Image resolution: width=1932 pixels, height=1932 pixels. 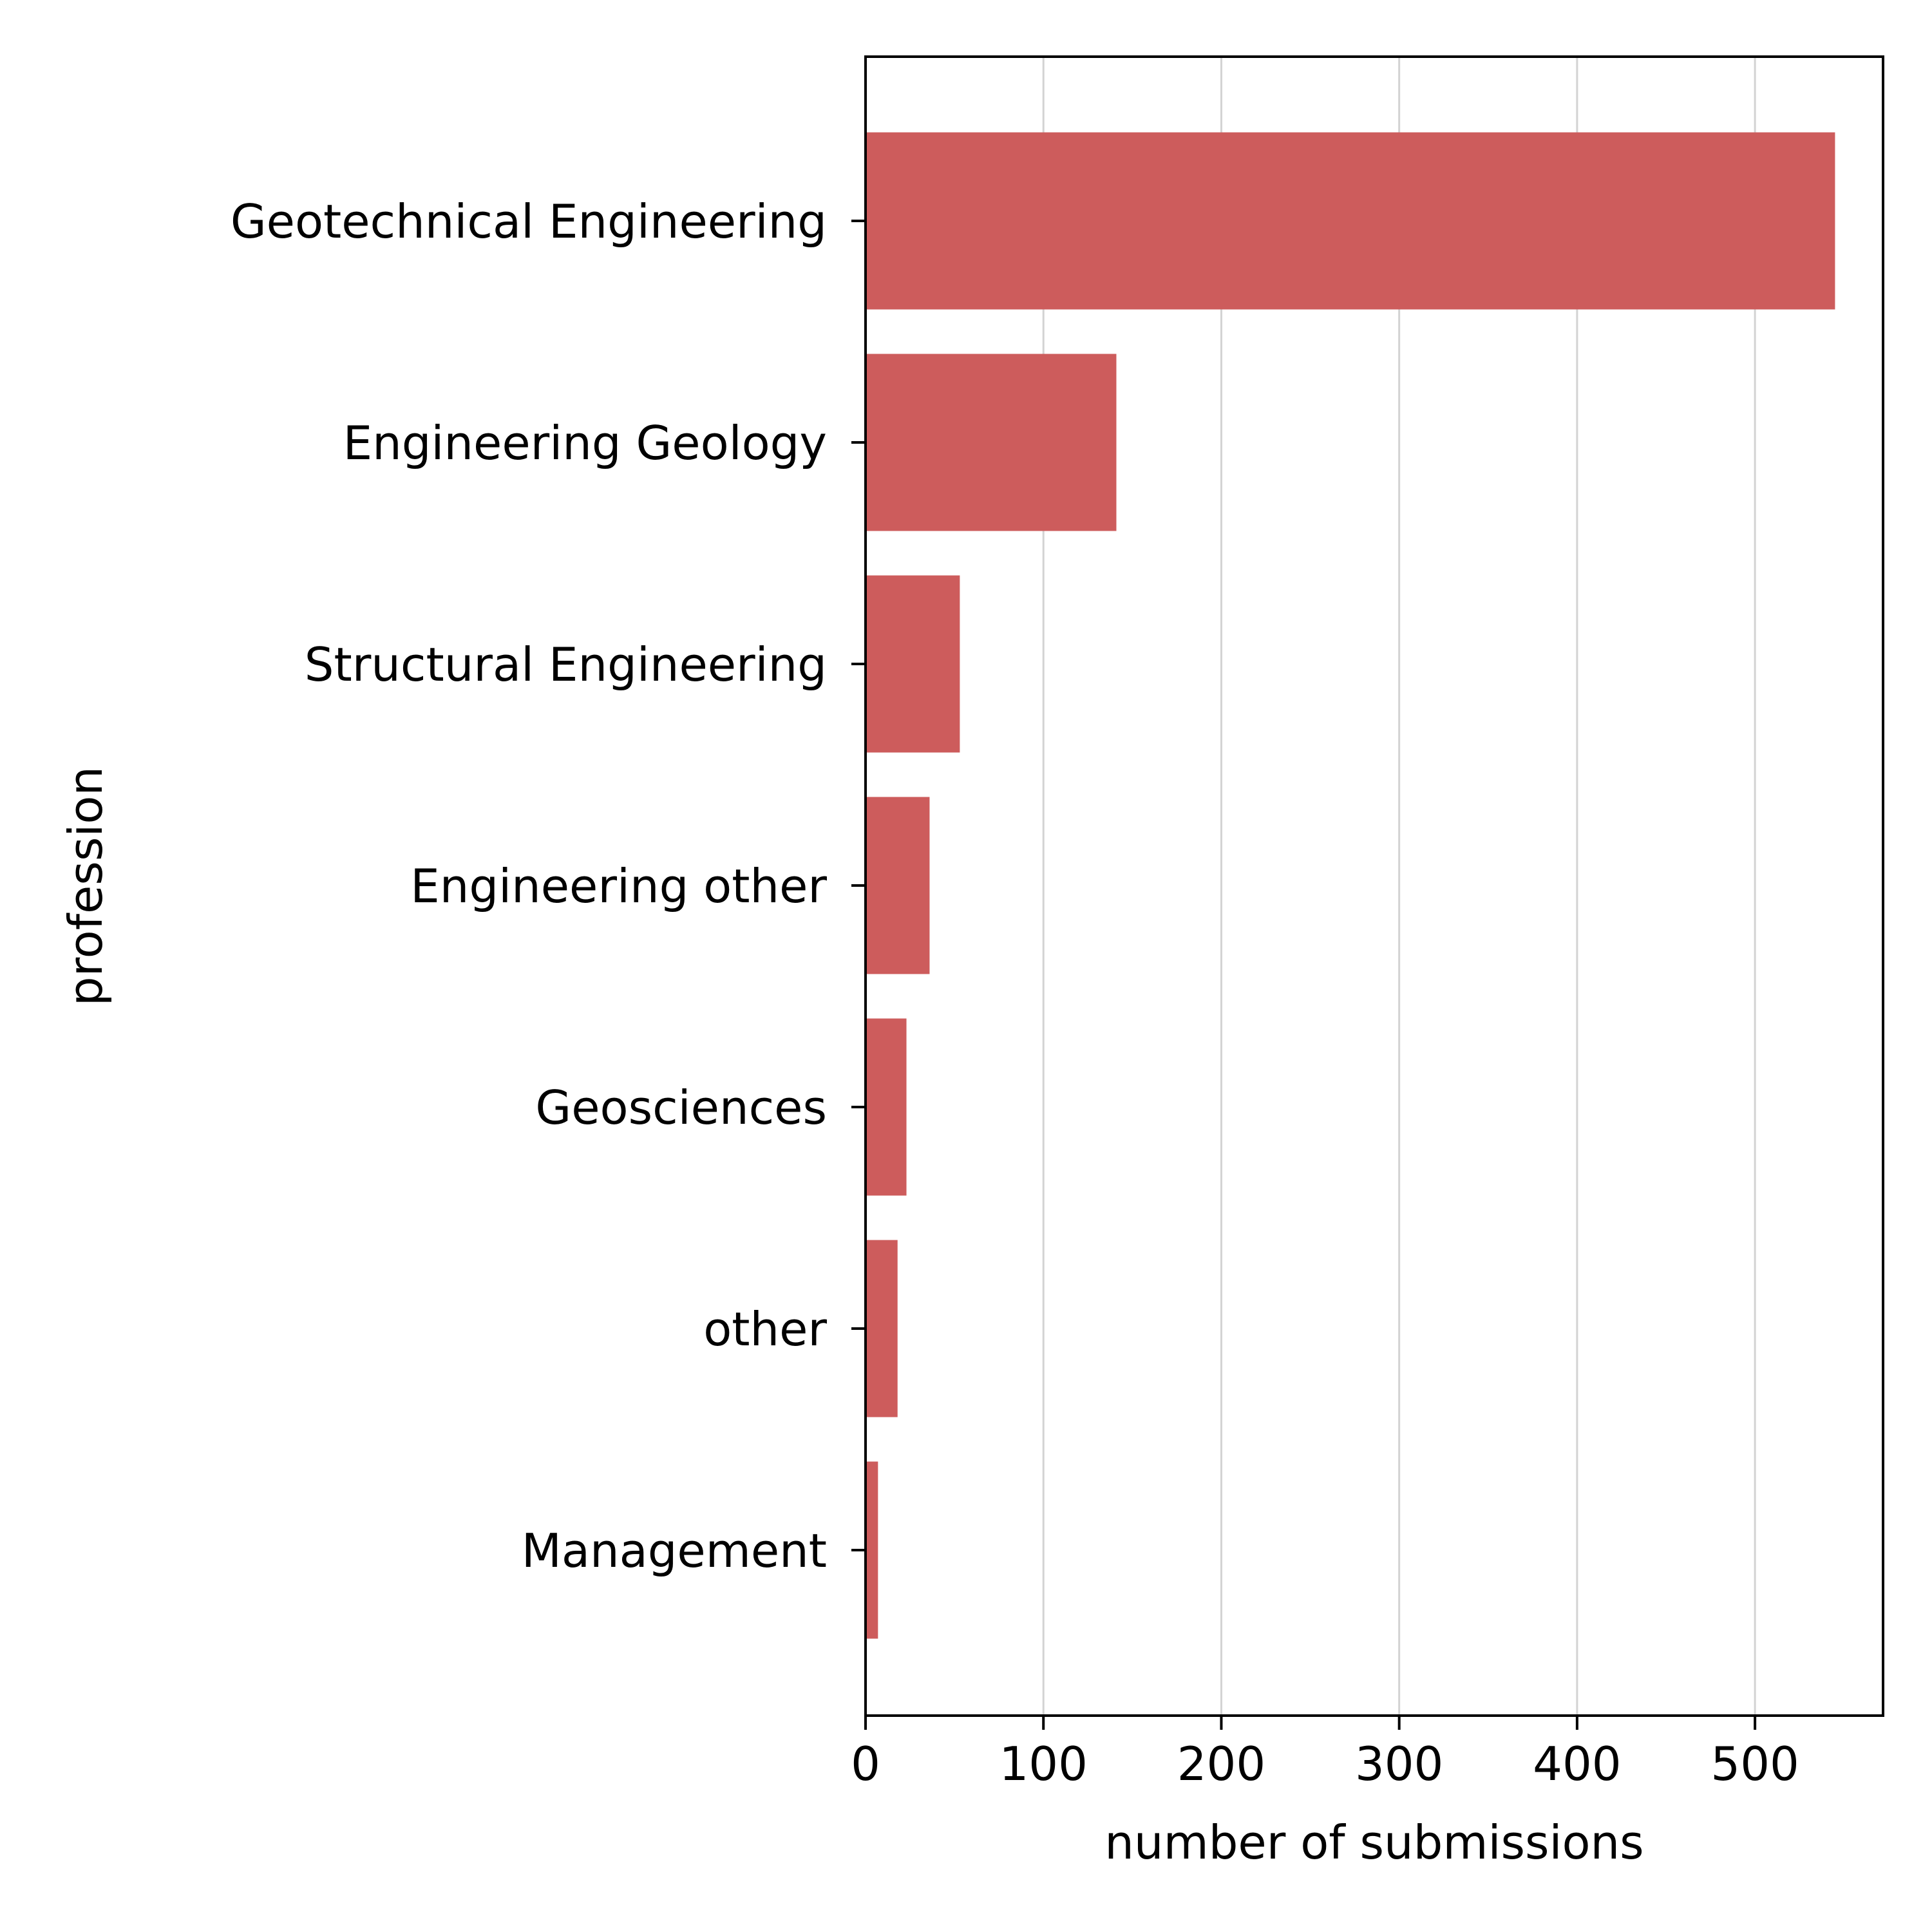 I want to click on x-tick-label-500: 500, so click(x=1754, y=1764).